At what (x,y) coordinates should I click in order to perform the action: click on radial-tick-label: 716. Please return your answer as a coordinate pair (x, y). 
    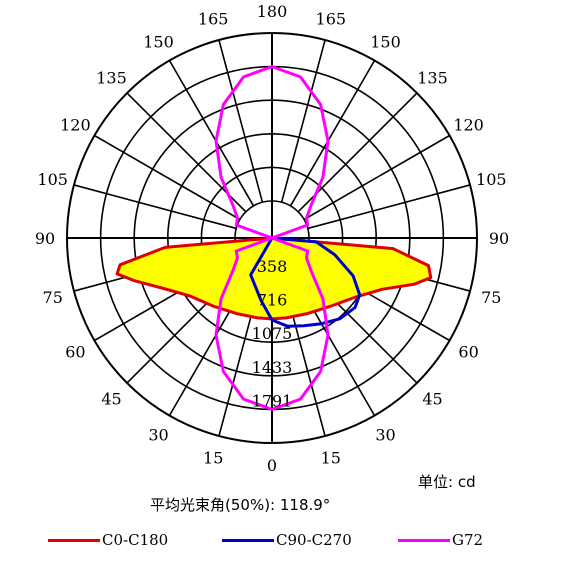
    Looking at the image, I should click on (272, 300).